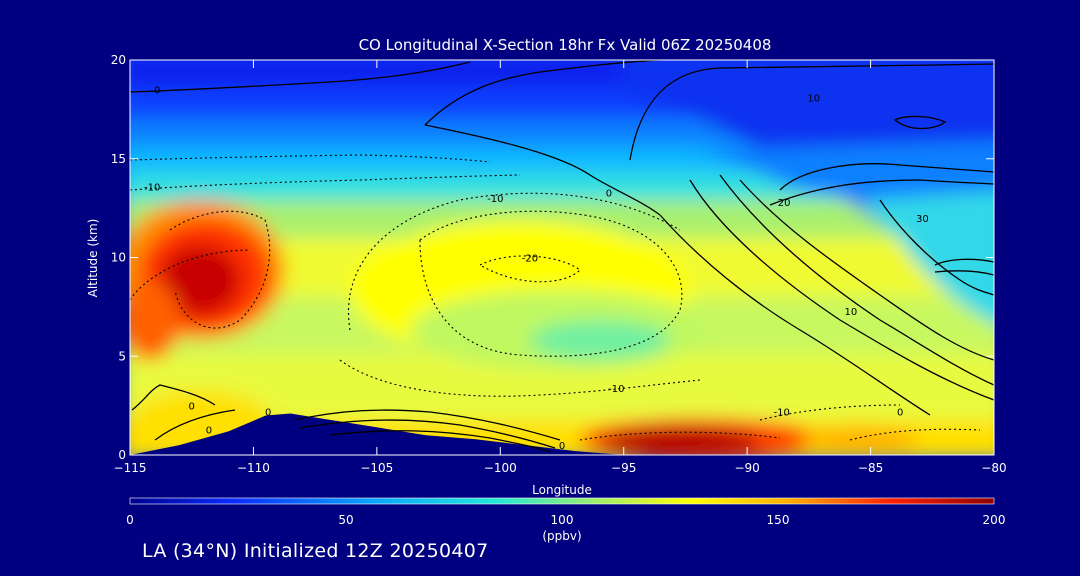 The image size is (1080, 576). What do you see at coordinates (993, 468) in the screenshot?
I see `x-tick-label: −80` at bounding box center [993, 468].